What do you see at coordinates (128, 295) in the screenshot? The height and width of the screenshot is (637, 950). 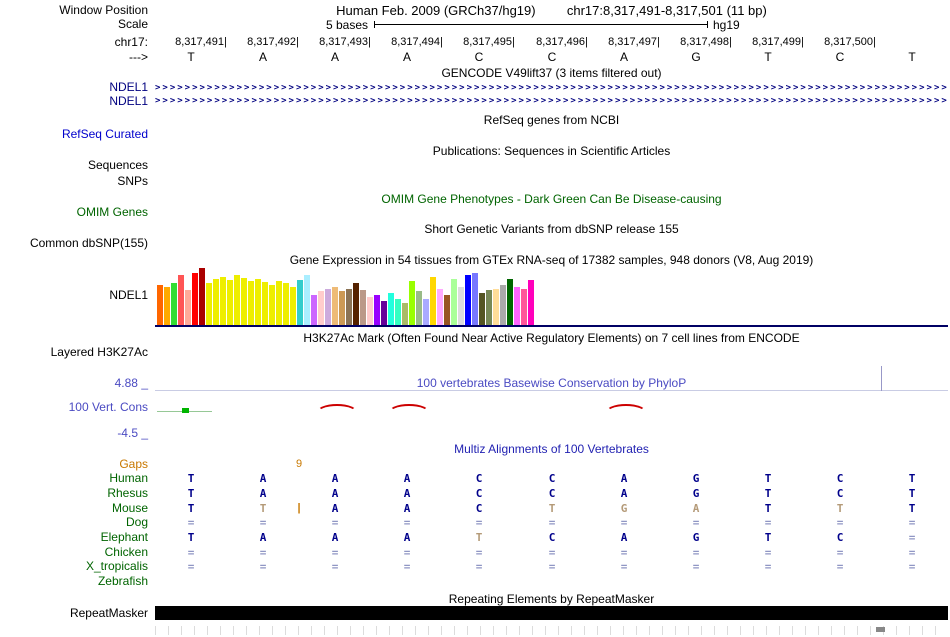 I see `track-label-gtex-gene: NDEL1` at bounding box center [128, 295].